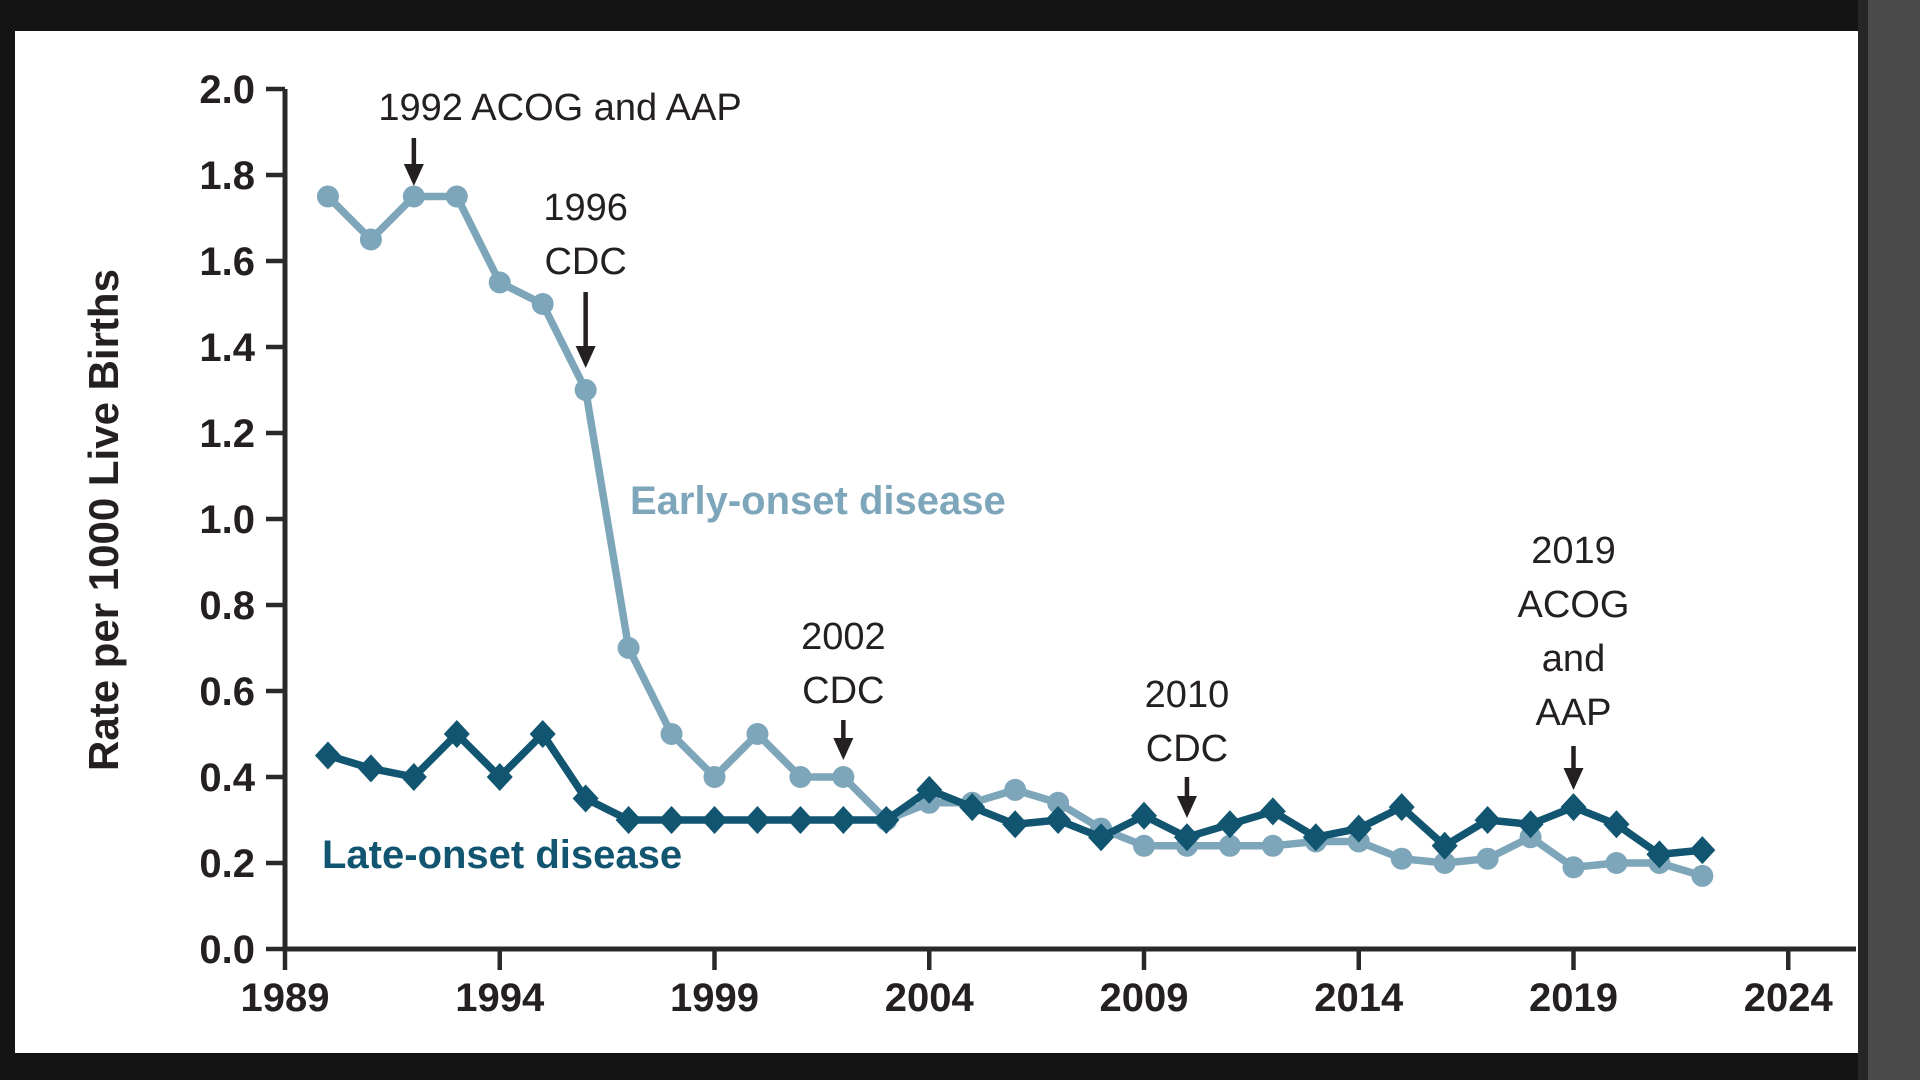 This screenshot has height=1080, width=1920. Describe the element at coordinates (227, 778) in the screenshot. I see `y-tick-label: 0.4` at that location.